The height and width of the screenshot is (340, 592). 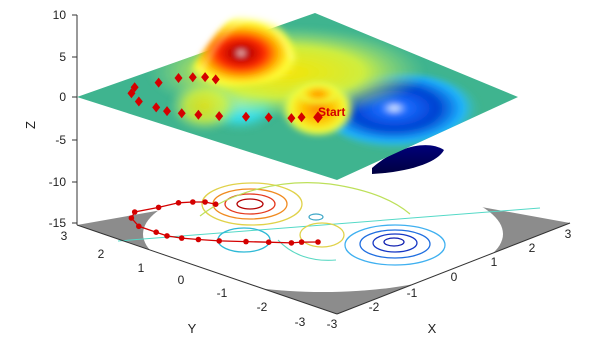 I want to click on x-tick-label: -1, so click(x=412, y=293).